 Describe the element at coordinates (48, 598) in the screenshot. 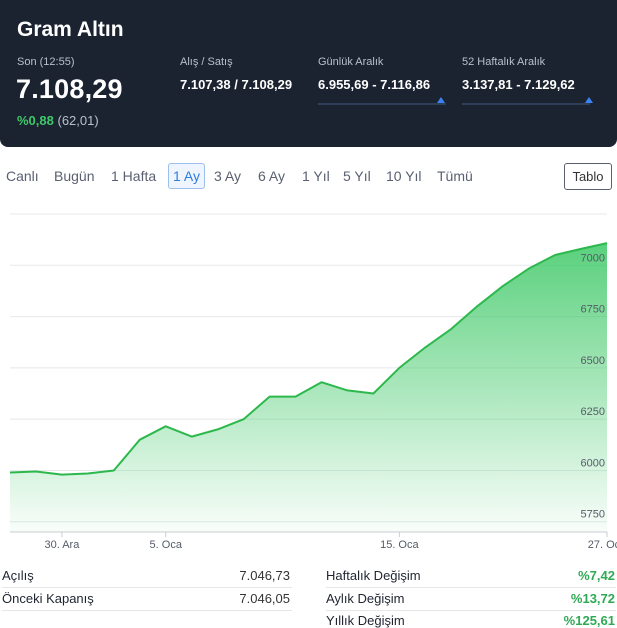

I see `prev-close-label: Önceki Kapanış` at that location.